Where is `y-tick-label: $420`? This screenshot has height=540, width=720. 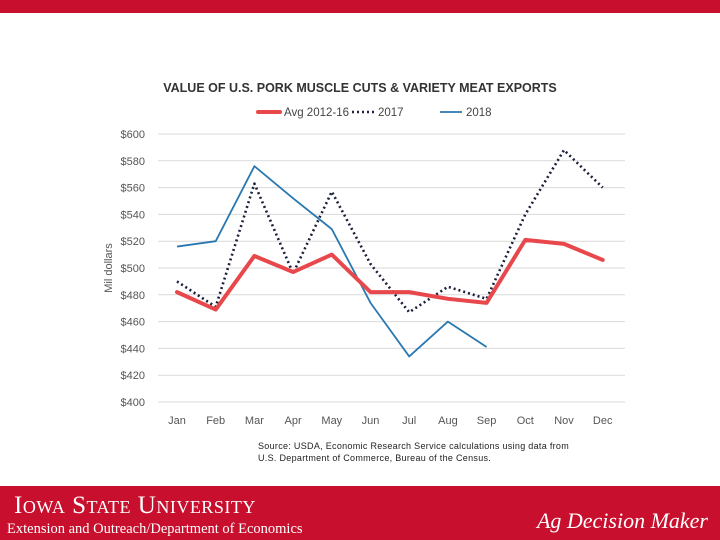 y-tick-label: $420 is located at coordinates (133, 376).